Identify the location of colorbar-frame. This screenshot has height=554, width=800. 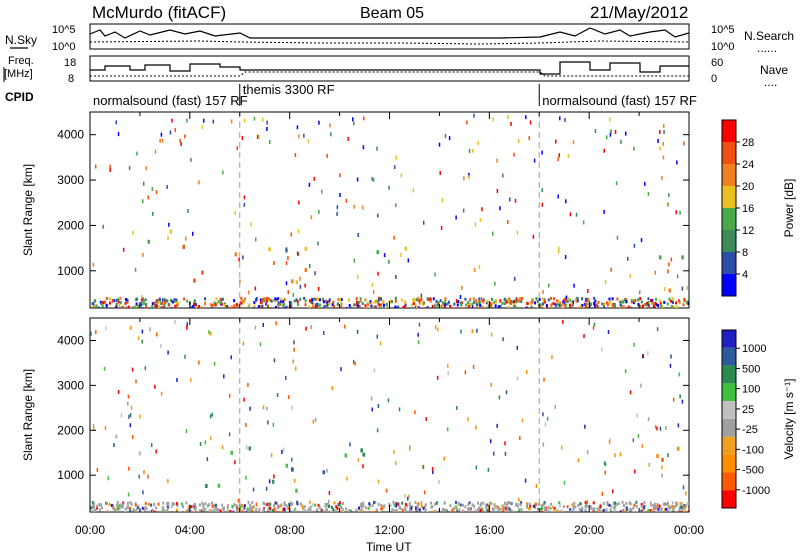
(729, 419).